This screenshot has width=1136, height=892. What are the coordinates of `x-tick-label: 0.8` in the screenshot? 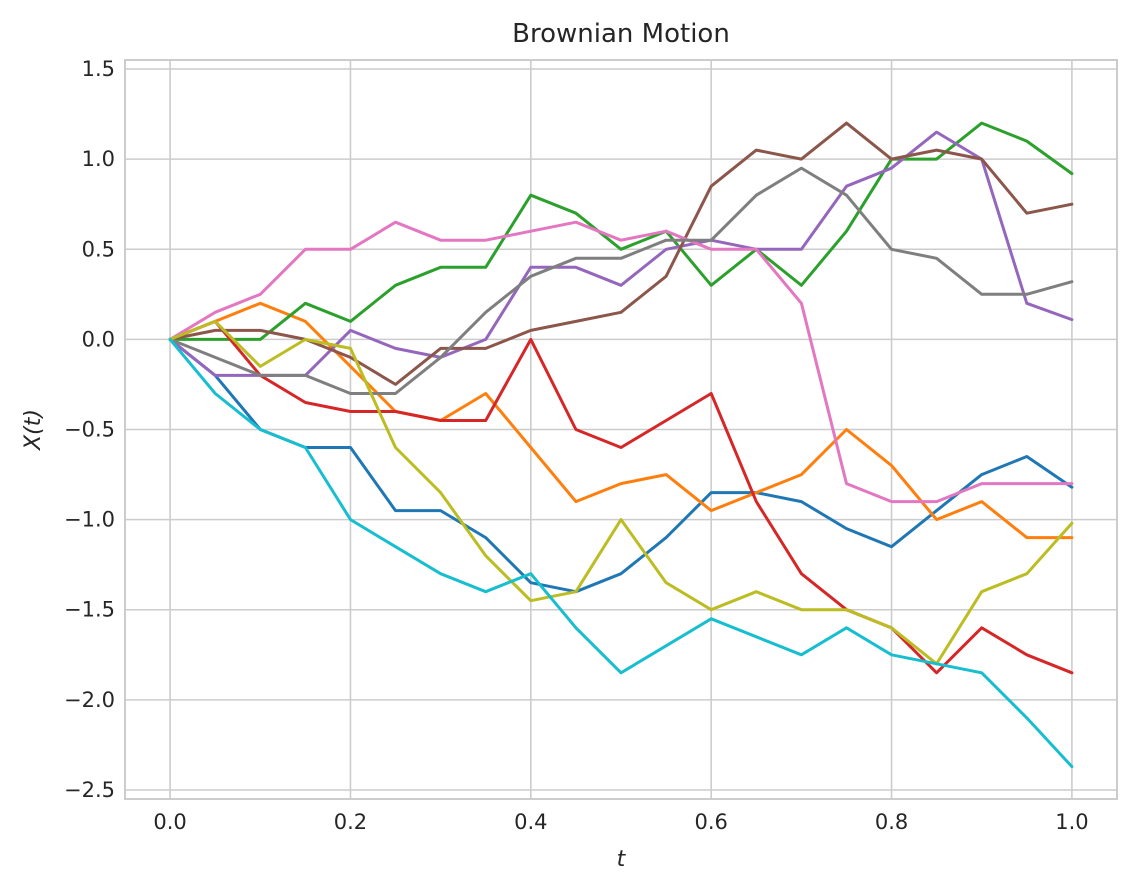 It's located at (891, 822).